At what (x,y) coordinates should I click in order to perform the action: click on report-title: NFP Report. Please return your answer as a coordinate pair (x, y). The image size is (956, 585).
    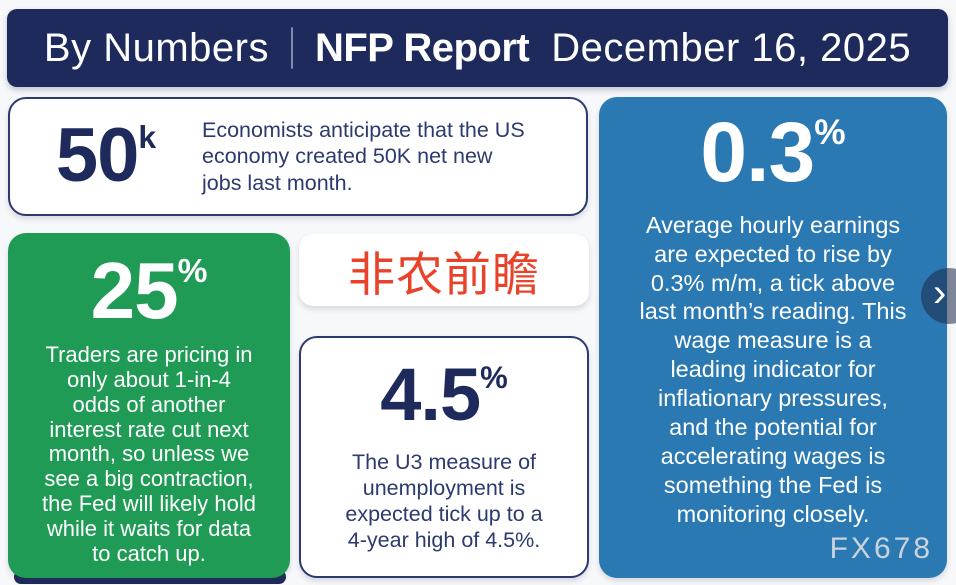
    Looking at the image, I should click on (422, 47).